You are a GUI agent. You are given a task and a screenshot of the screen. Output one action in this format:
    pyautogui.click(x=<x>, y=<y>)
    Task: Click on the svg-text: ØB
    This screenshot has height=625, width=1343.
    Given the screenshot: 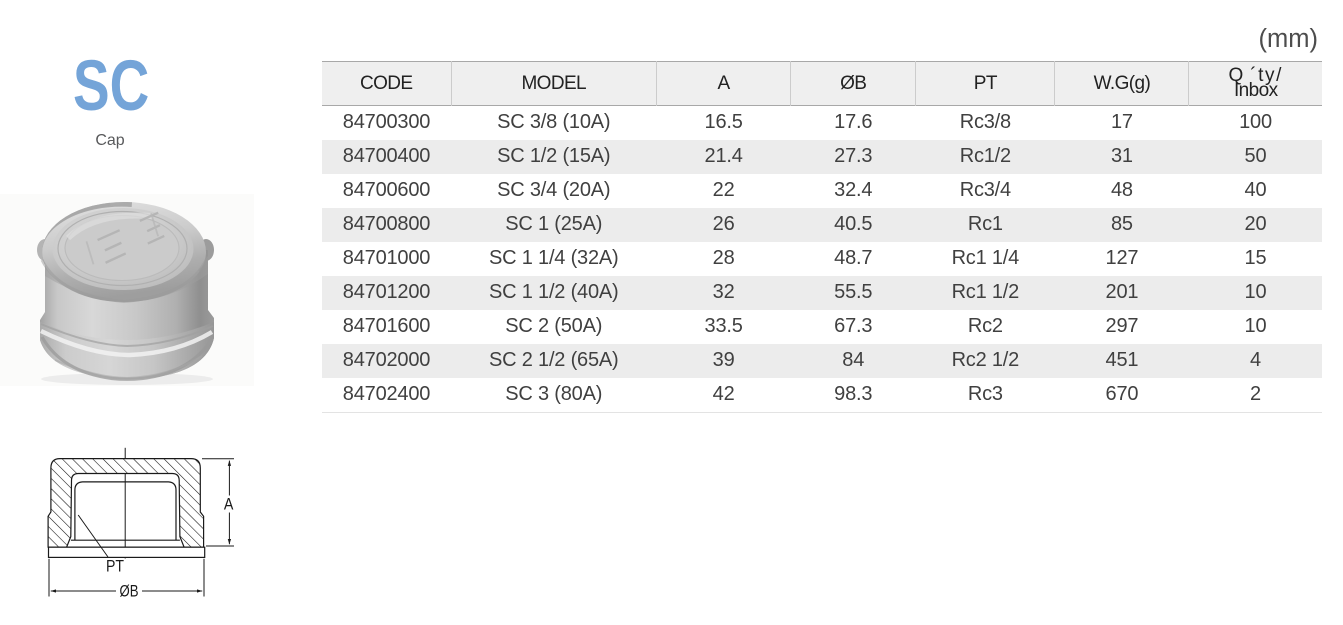 What is the action you would take?
    pyautogui.click(x=129, y=591)
    